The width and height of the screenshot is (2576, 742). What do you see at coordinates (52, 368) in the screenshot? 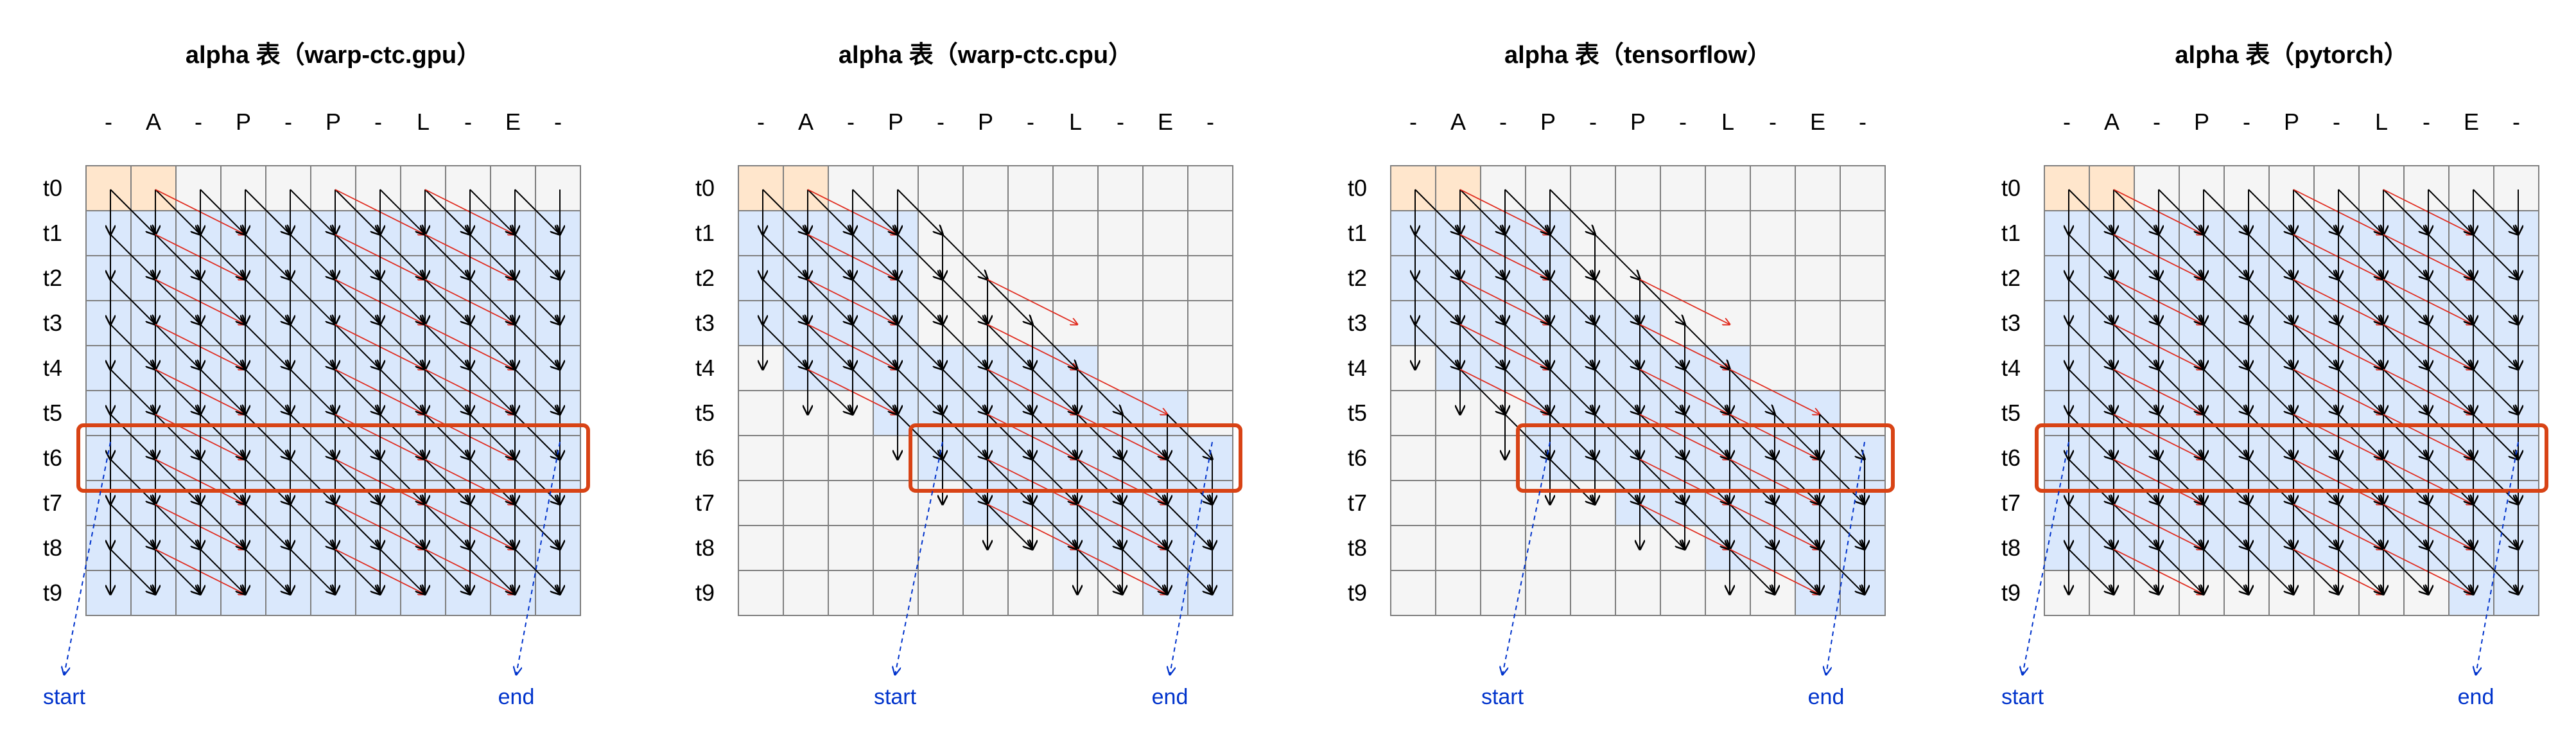
I see `time-step-label: t4` at bounding box center [52, 368].